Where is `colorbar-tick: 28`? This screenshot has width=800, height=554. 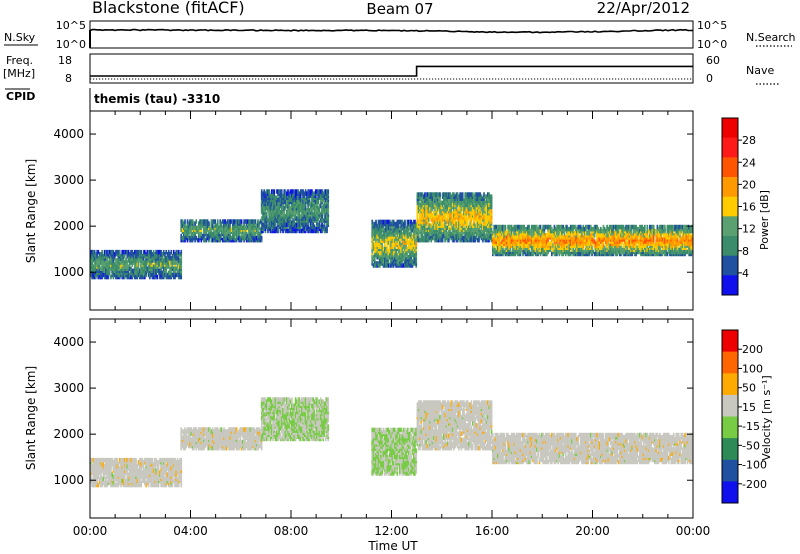 colorbar-tick: 28 is located at coordinates (749, 140).